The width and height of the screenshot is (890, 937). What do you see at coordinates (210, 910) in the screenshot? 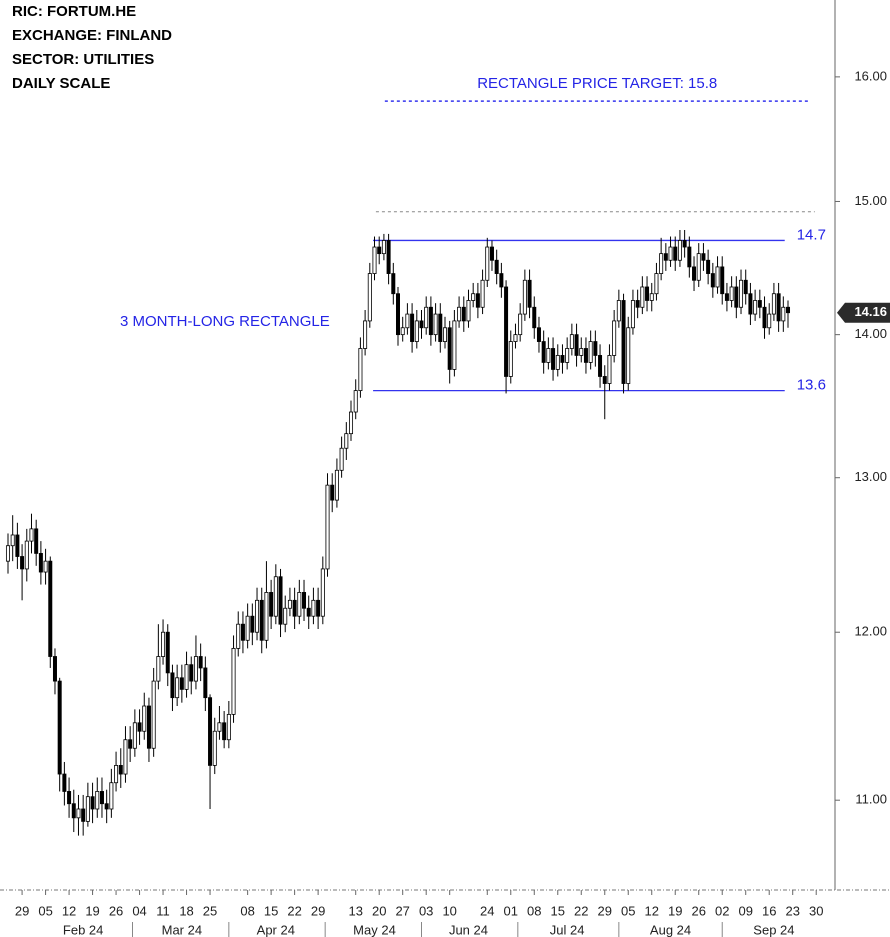
I see `x-tick-label: 25` at bounding box center [210, 910].